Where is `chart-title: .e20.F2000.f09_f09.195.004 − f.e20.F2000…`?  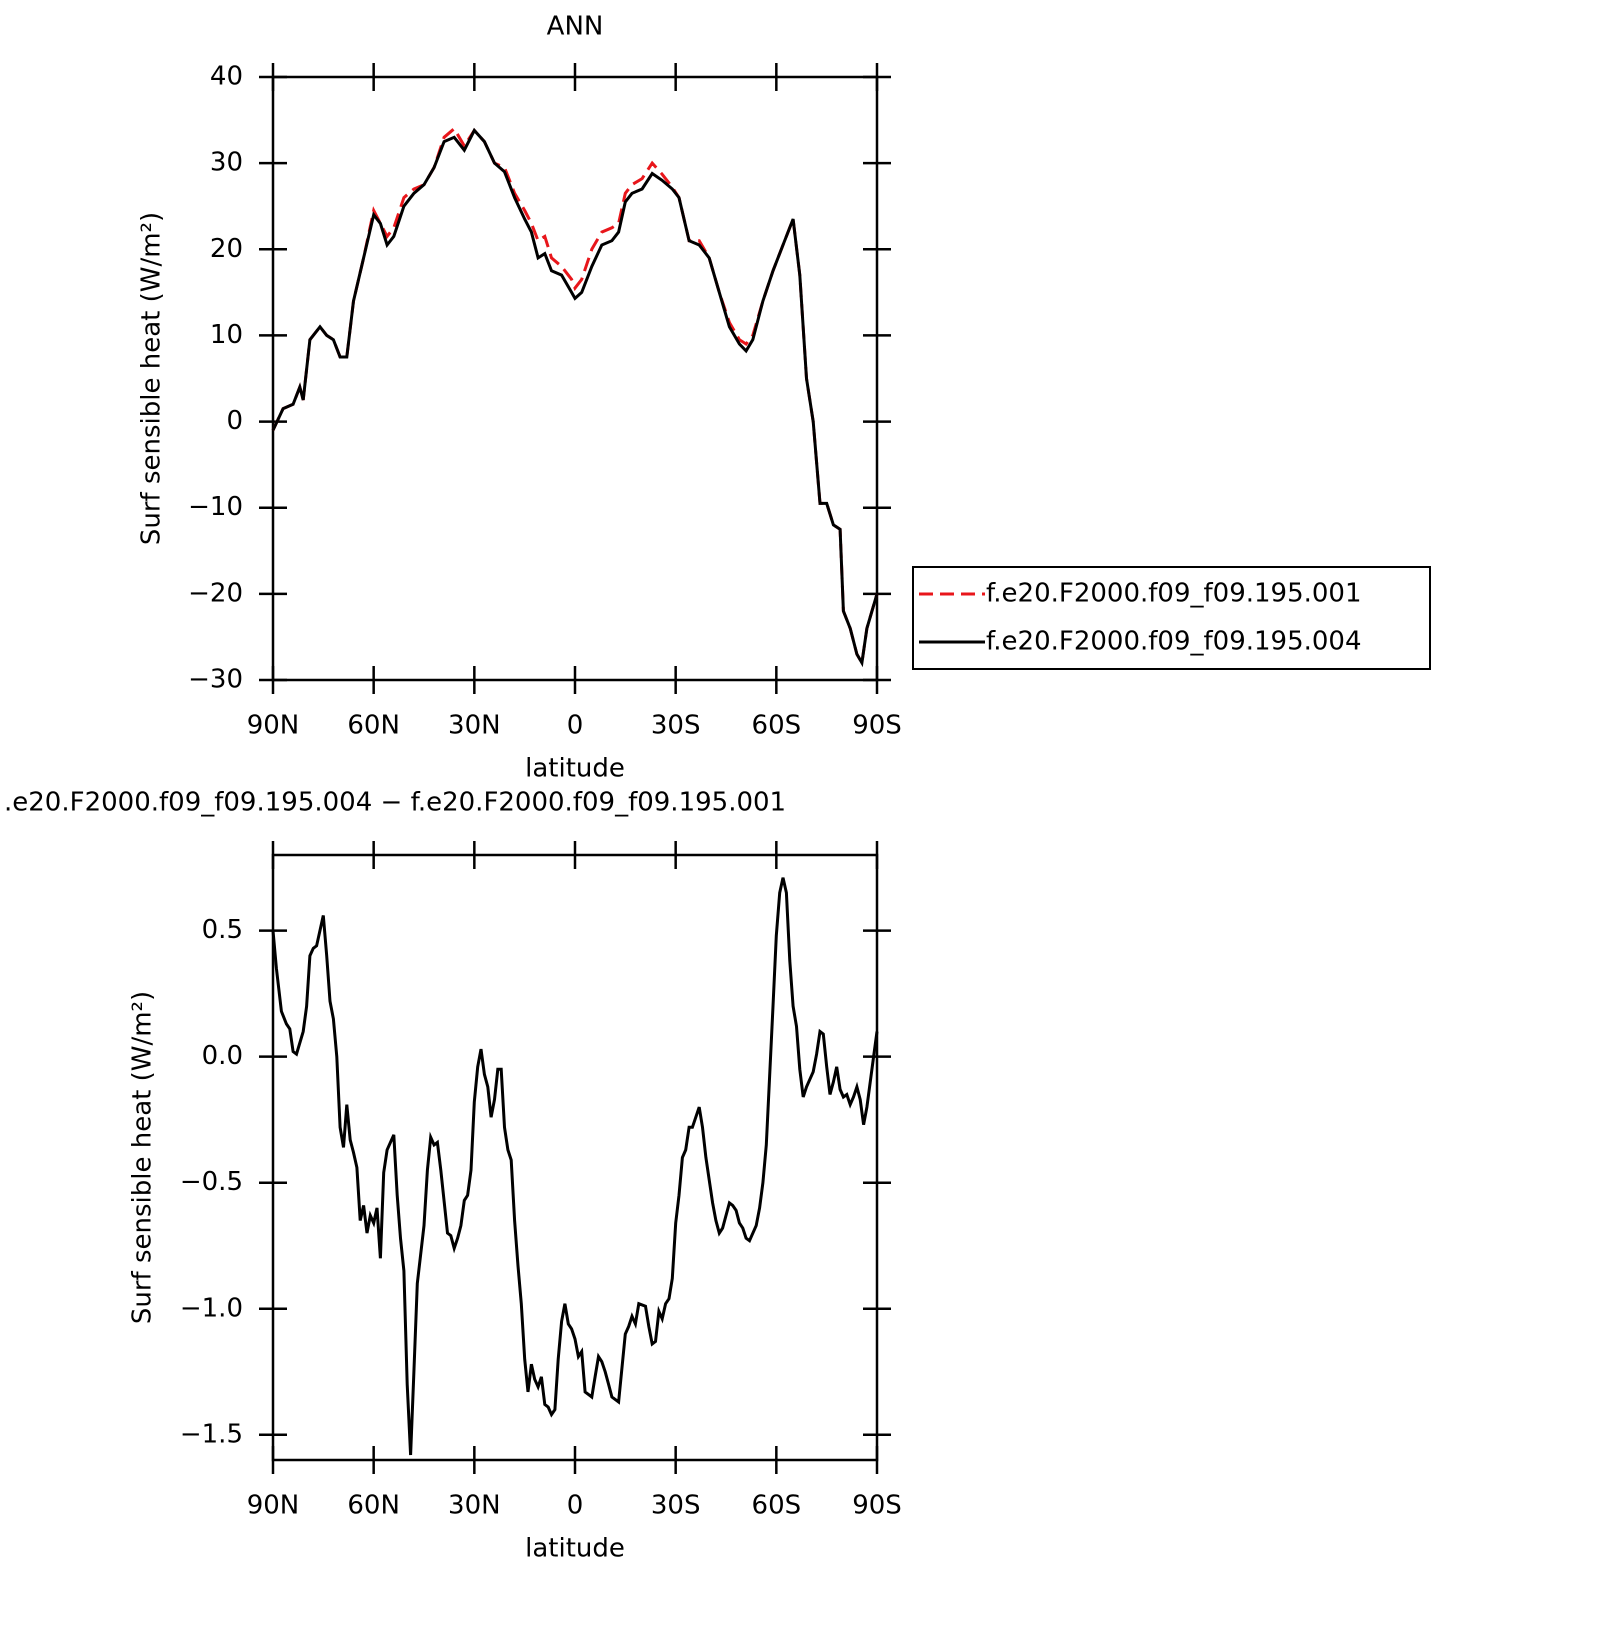
chart-title: .e20.F2000.f09_f09.195.004 − f.e20.F2000… is located at coordinates (395, 803).